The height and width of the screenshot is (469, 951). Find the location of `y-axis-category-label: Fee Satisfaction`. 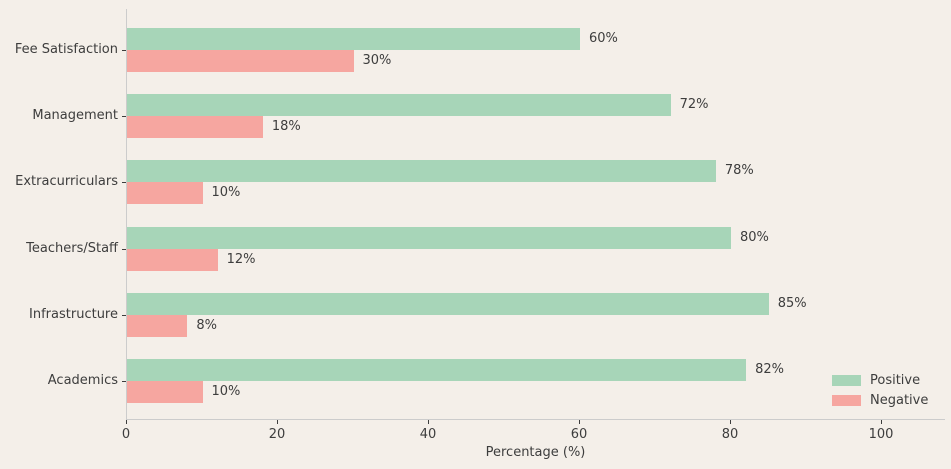

y-axis-category-label: Fee Satisfaction is located at coordinates (66, 49).